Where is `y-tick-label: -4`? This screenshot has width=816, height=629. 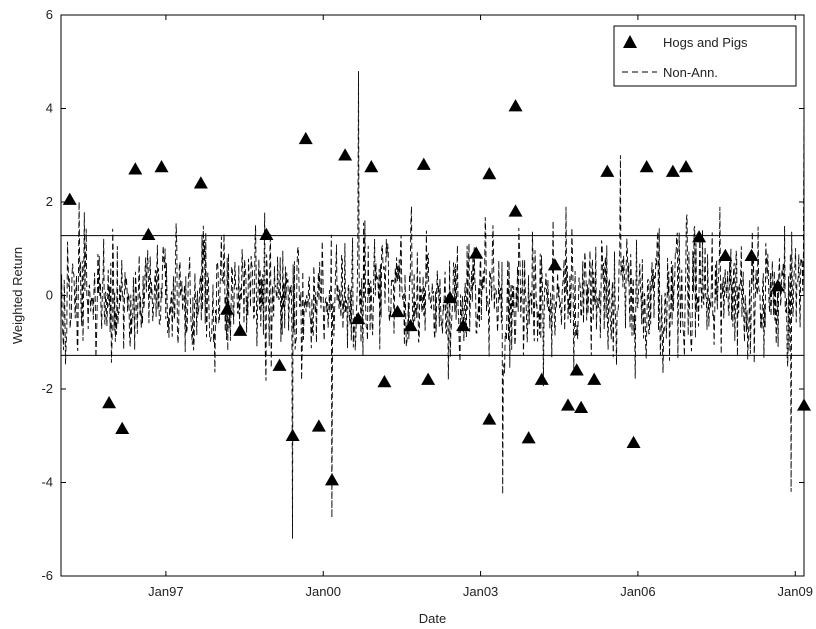 y-tick-label: -4 is located at coordinates (47, 482).